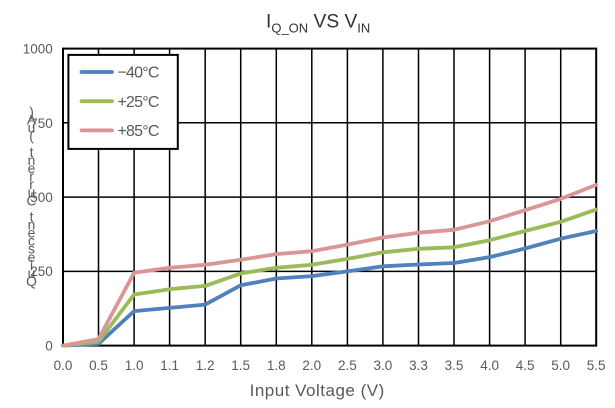 Image resolution: width=615 pixels, height=408 pixels. What do you see at coordinates (418, 365) in the screenshot?
I see `svg-text: 3.3` at bounding box center [418, 365].